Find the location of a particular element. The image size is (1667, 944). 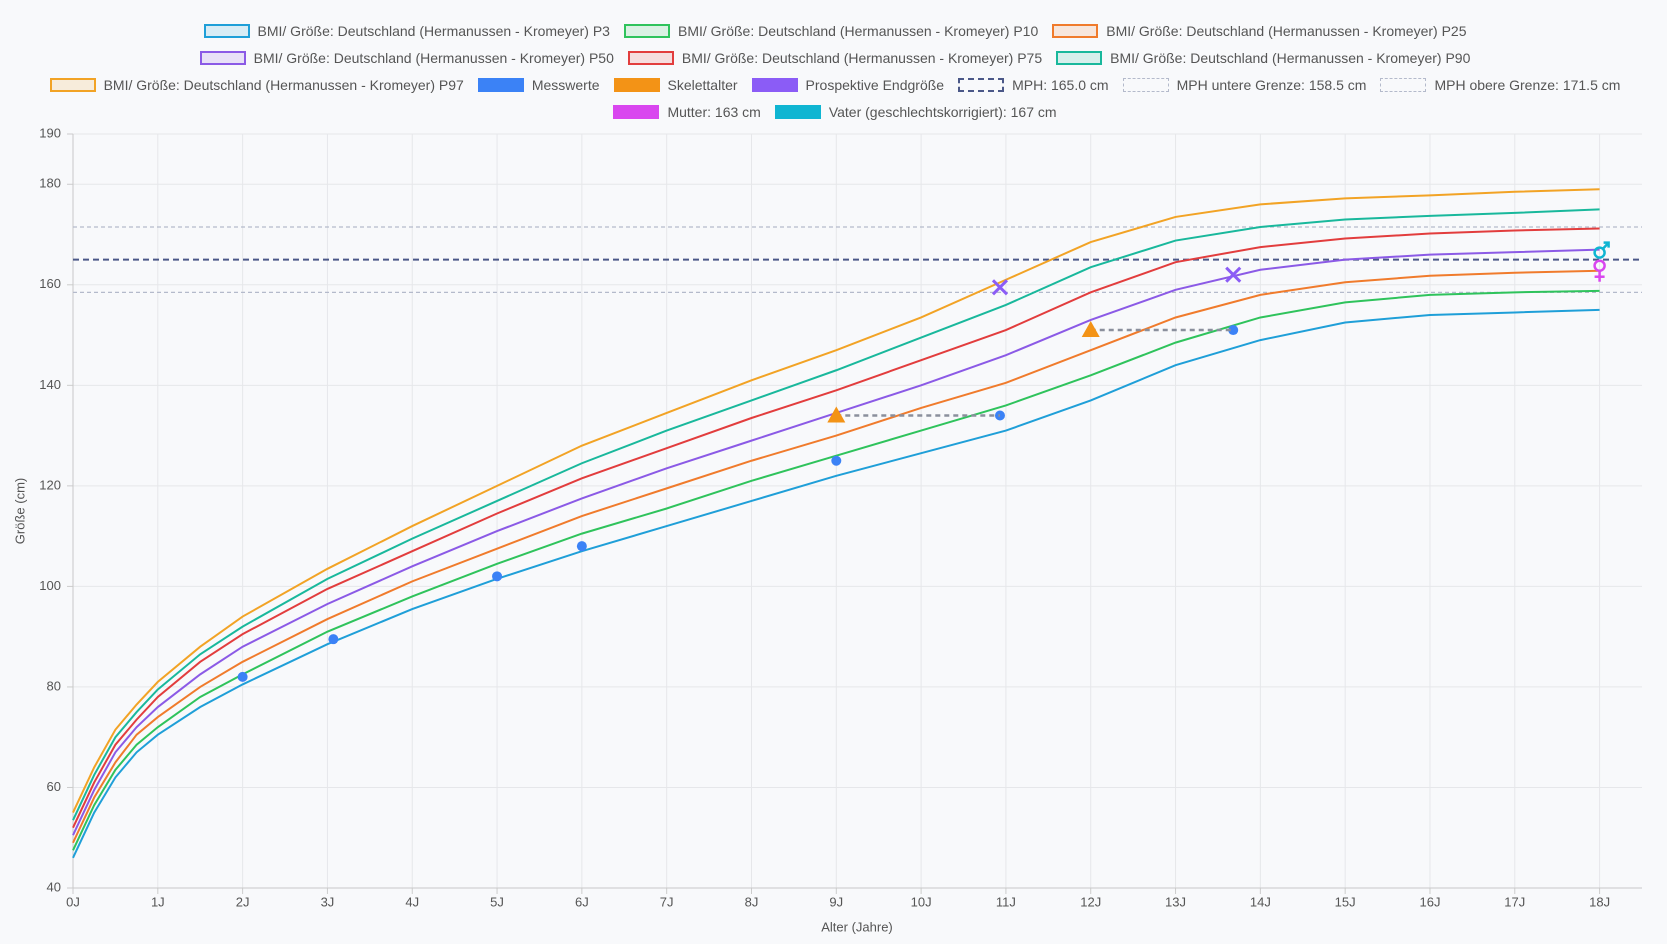

legend-item: Vater (geschlechtskorrigiert): 167 cm is located at coordinates (915, 112).